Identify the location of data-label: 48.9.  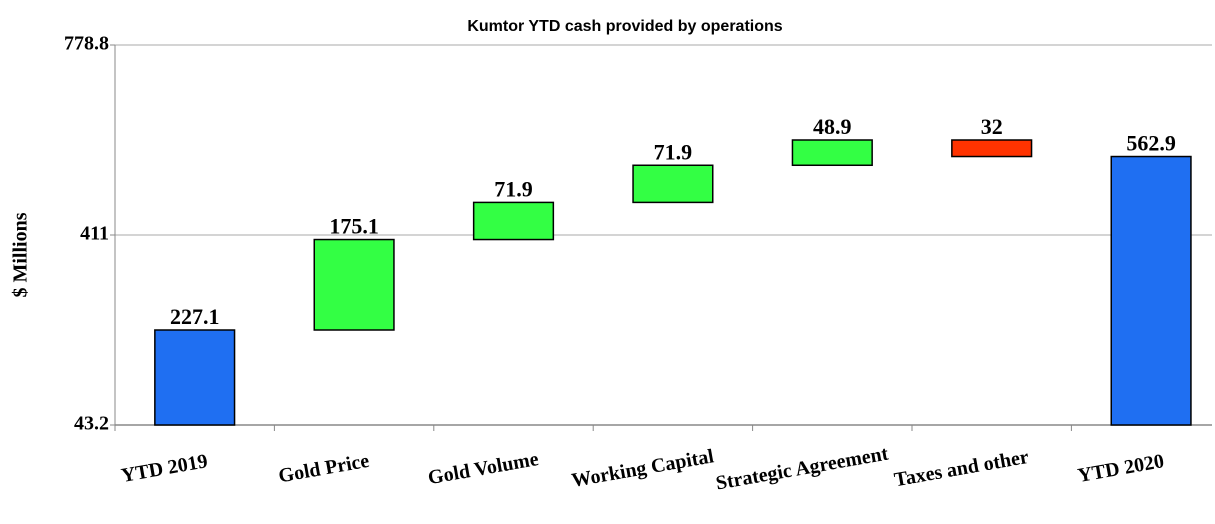
(832, 126).